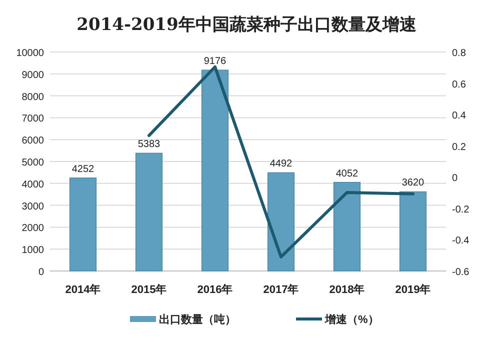 The width and height of the screenshot is (493, 342). What do you see at coordinates (347, 174) in the screenshot?
I see `data-label: 4052` at bounding box center [347, 174].